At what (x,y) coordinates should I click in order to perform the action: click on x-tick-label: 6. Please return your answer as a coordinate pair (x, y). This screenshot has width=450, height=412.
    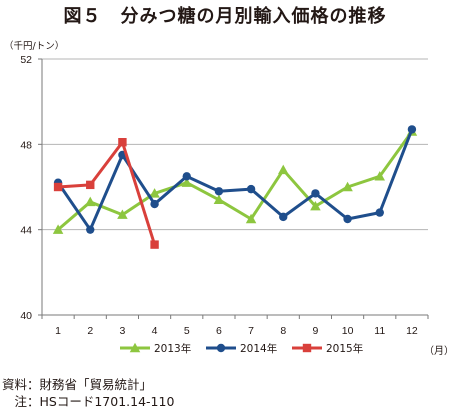
    Looking at the image, I should click on (219, 331).